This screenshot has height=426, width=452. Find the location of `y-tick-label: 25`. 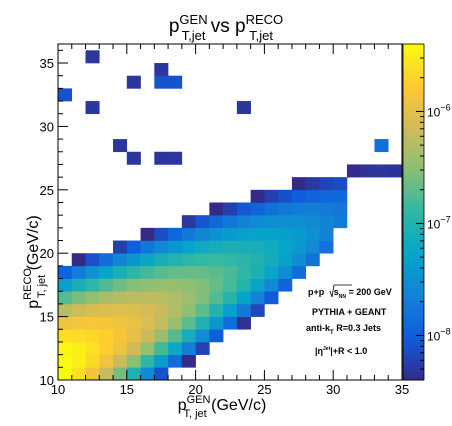

y-tick-label: 25 is located at coordinates (47, 190).